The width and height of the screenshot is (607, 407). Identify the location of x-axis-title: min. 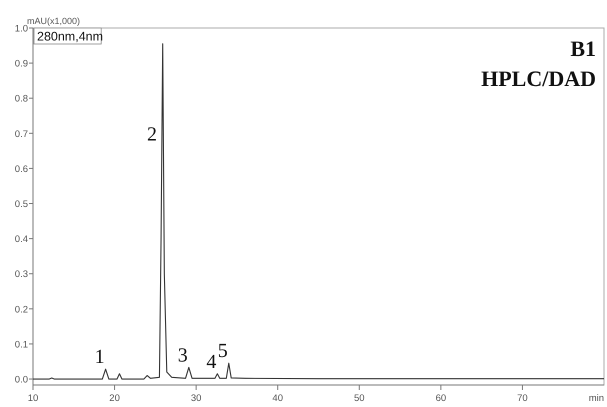
(596, 398).